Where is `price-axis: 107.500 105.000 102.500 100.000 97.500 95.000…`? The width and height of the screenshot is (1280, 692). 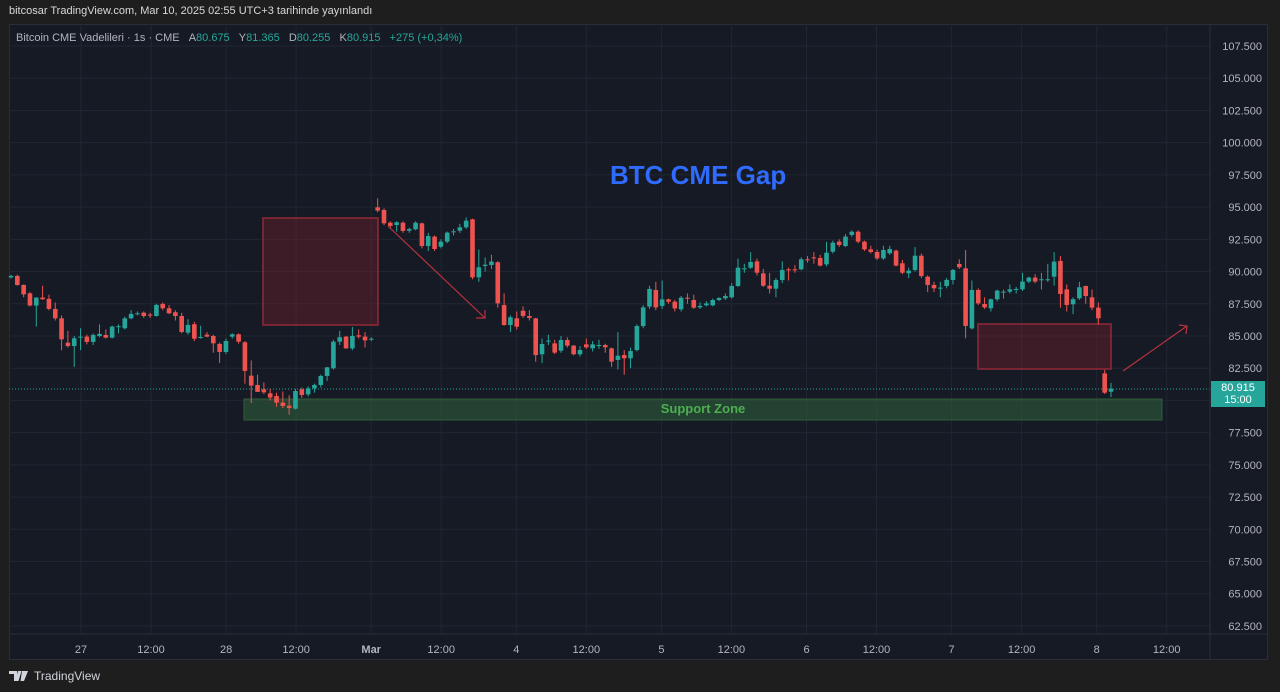
price-axis: 107.500 105.000 102.500 100.000 97.500 95.000… is located at coordinates (1242, 337).